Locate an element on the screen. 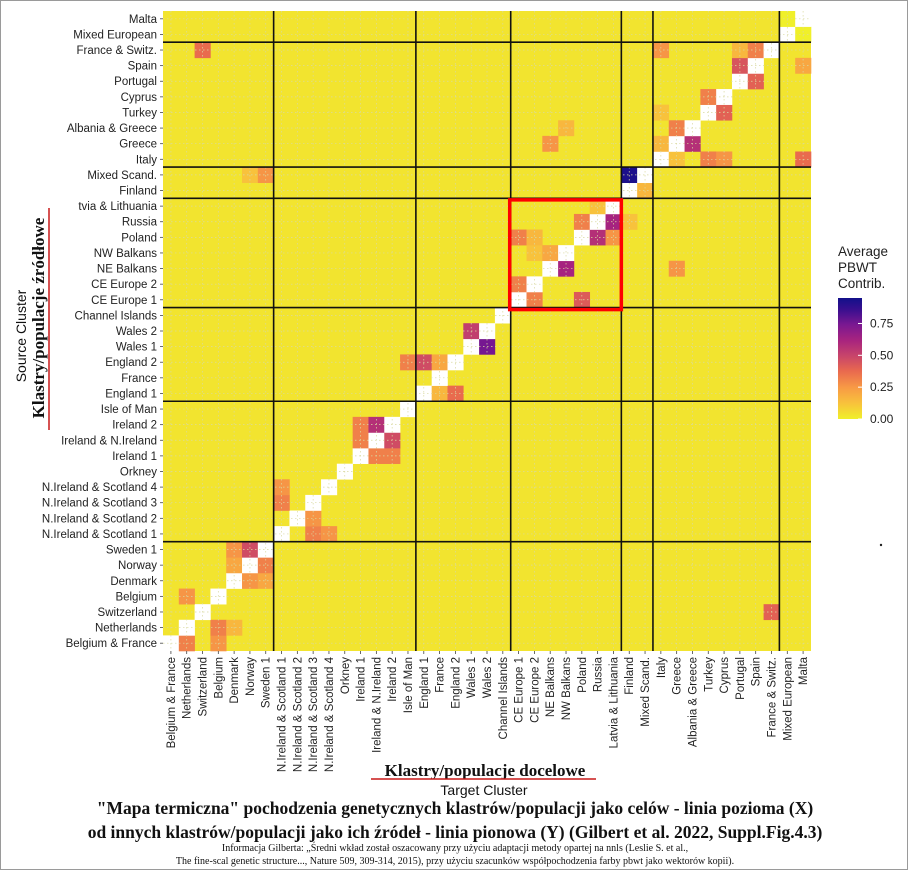 This screenshot has height=872, width=910. x-tick-label: Belgium is located at coordinates (219, 678).